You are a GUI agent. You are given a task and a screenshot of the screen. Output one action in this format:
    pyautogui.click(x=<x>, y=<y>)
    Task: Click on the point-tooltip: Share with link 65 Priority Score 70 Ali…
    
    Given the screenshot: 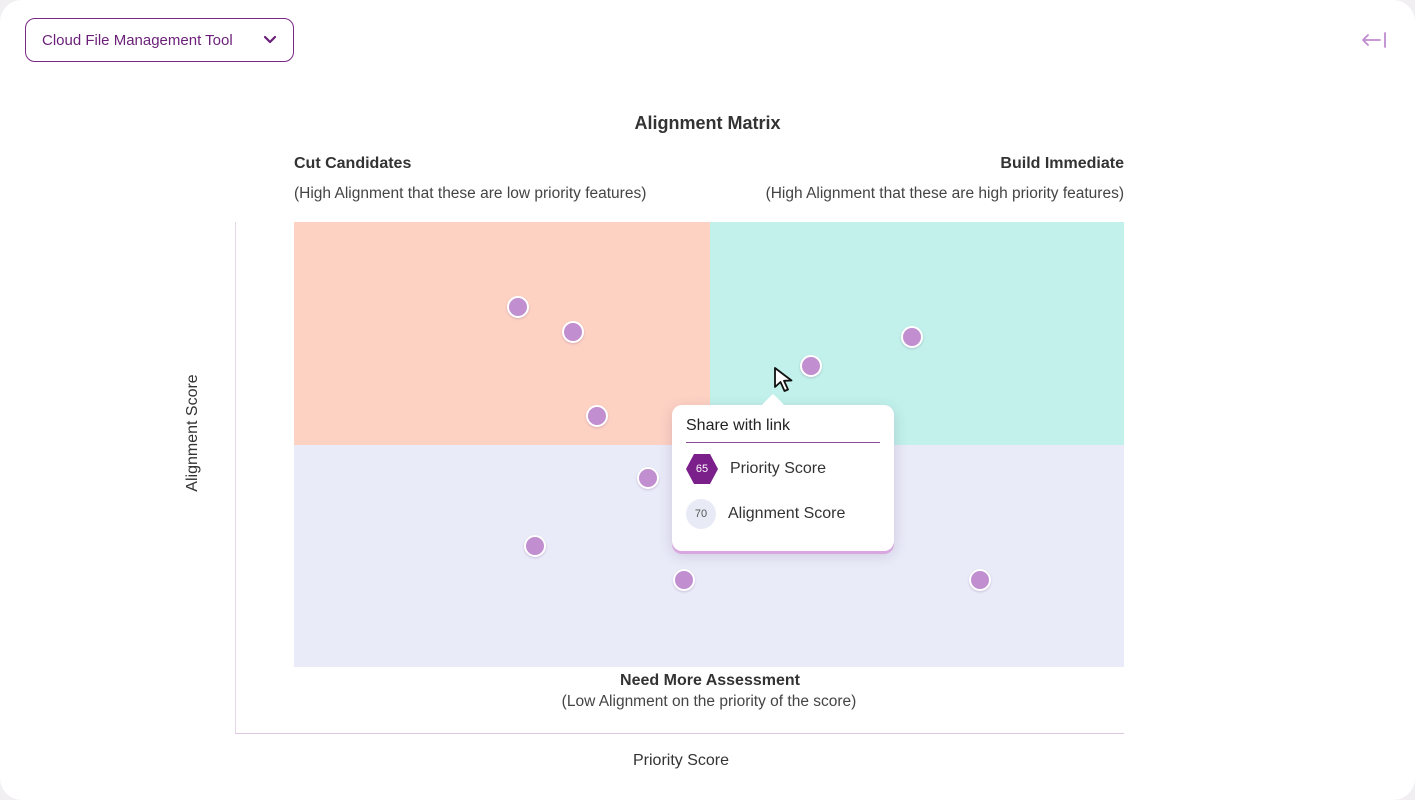 What is the action you would take?
    pyautogui.click(x=783, y=472)
    